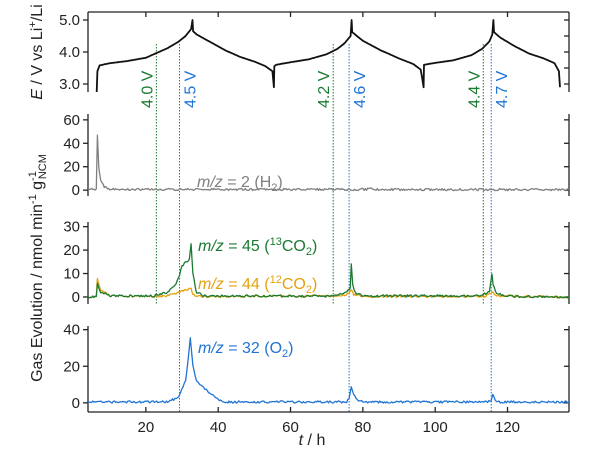 Image resolution: width=600 pixels, height=450 pixels. What do you see at coordinates (71, 120) in the screenshot?
I see `y-tick-label: 60` at bounding box center [71, 120].